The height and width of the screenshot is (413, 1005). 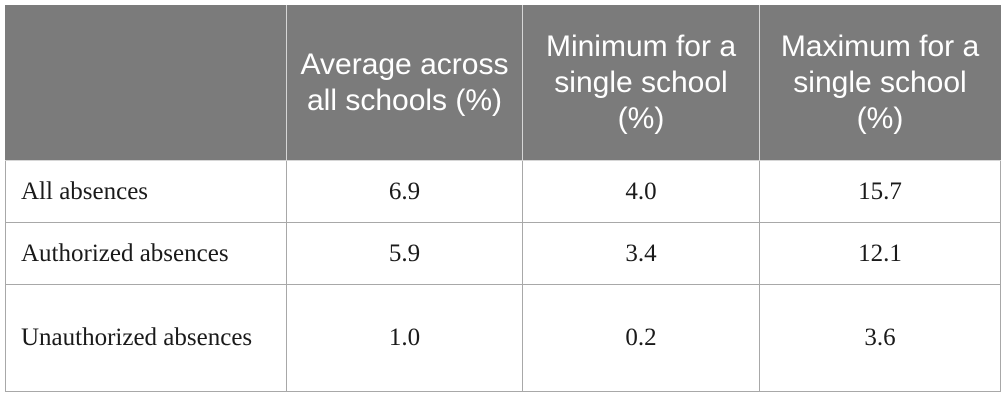 What do you see at coordinates (404, 338) in the screenshot?
I see `average-cell: 1.0` at bounding box center [404, 338].